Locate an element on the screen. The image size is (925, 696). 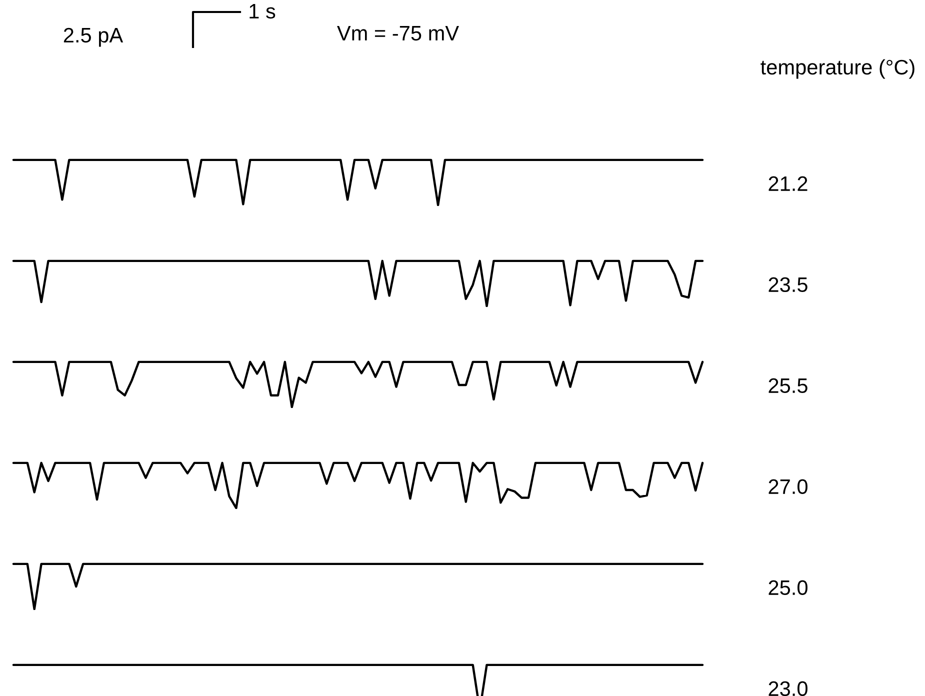
text: 25.0 is located at coordinates (788, 588).